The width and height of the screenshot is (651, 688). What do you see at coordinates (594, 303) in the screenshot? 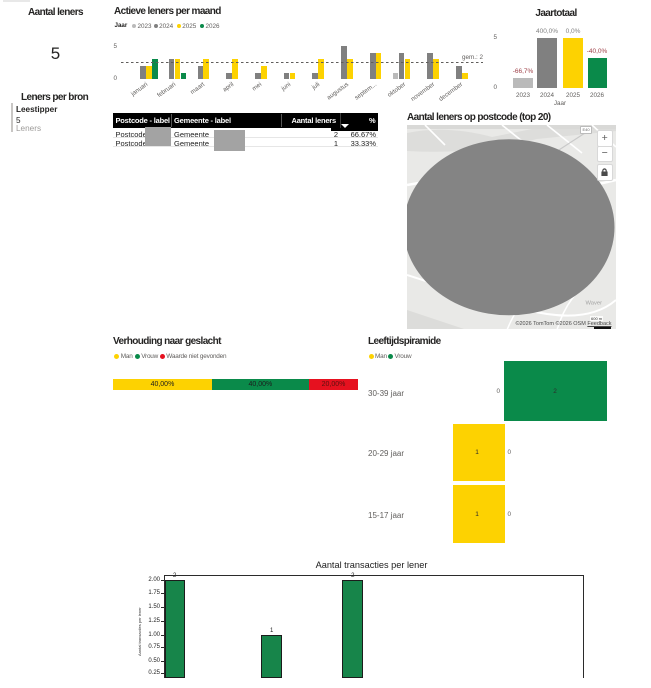
I see `svg-text: Waver` at bounding box center [594, 303].